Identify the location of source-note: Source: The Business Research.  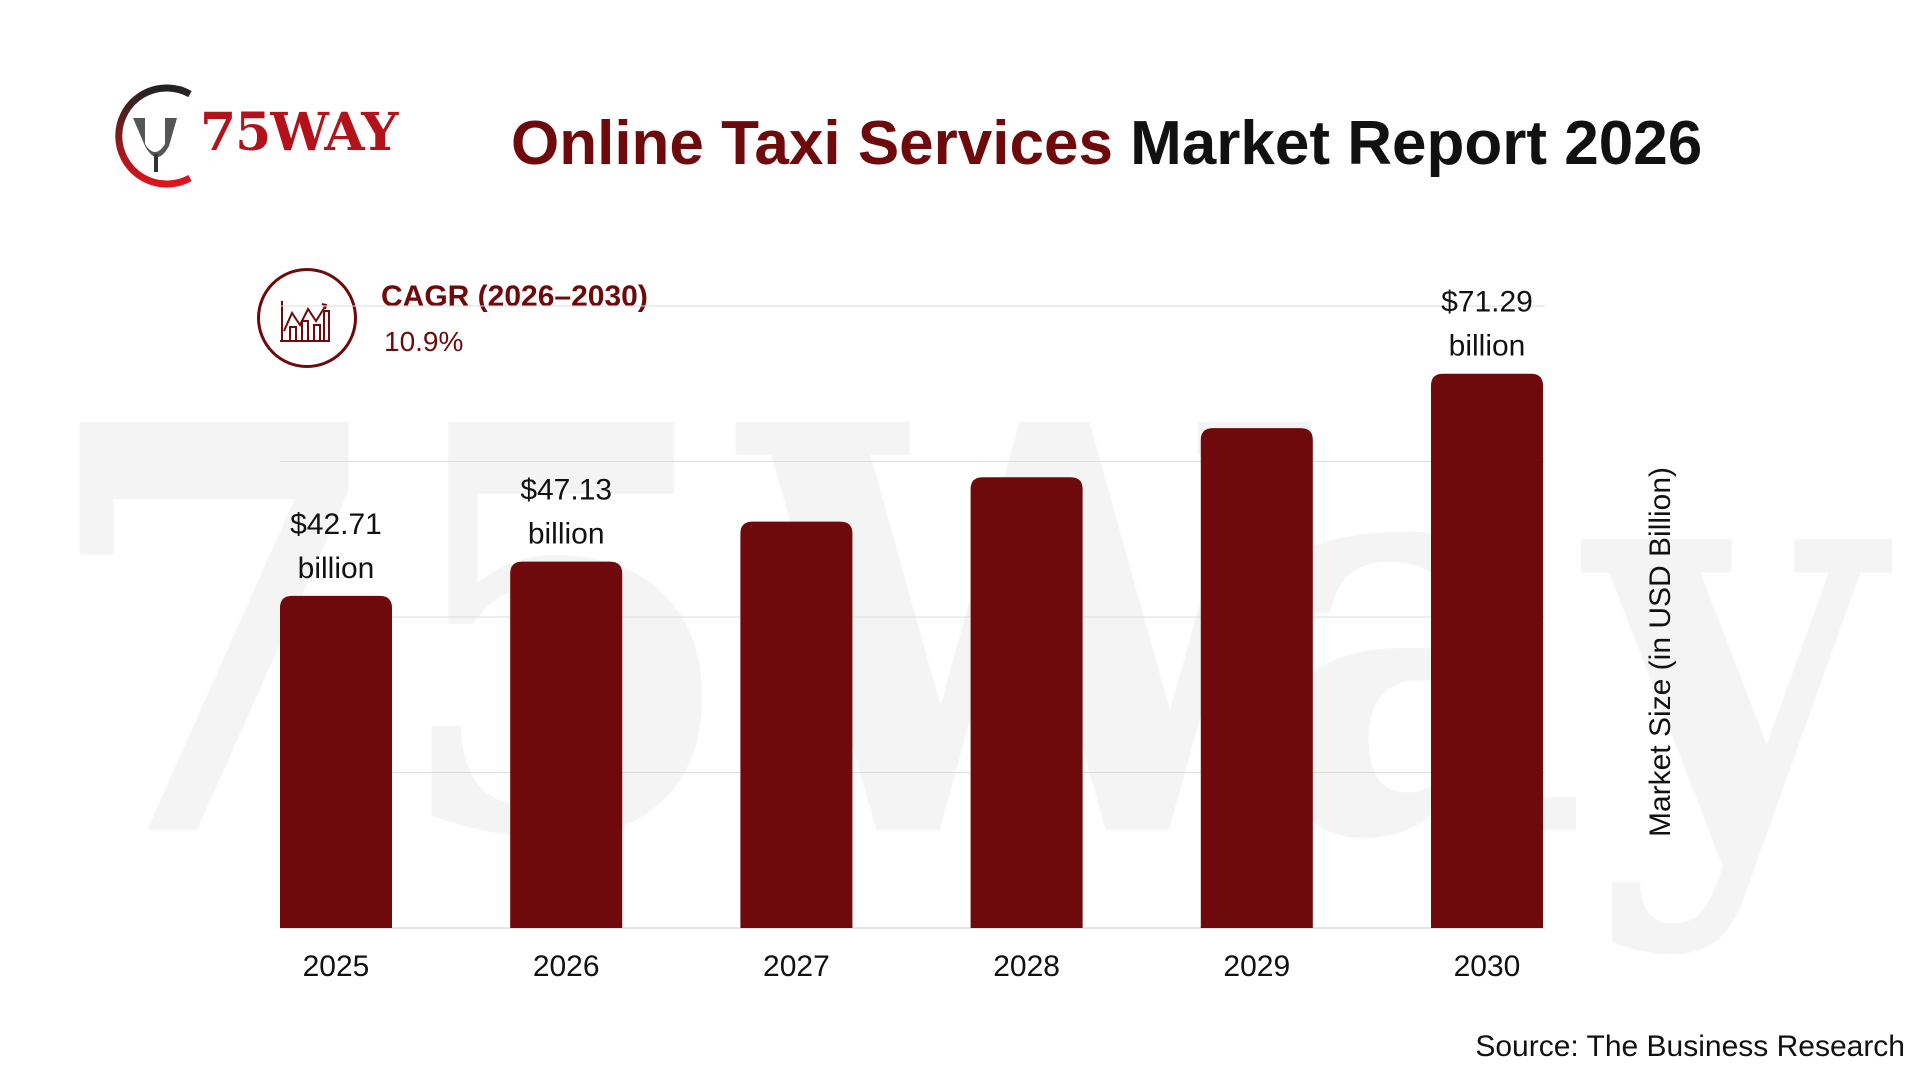
(1690, 1046).